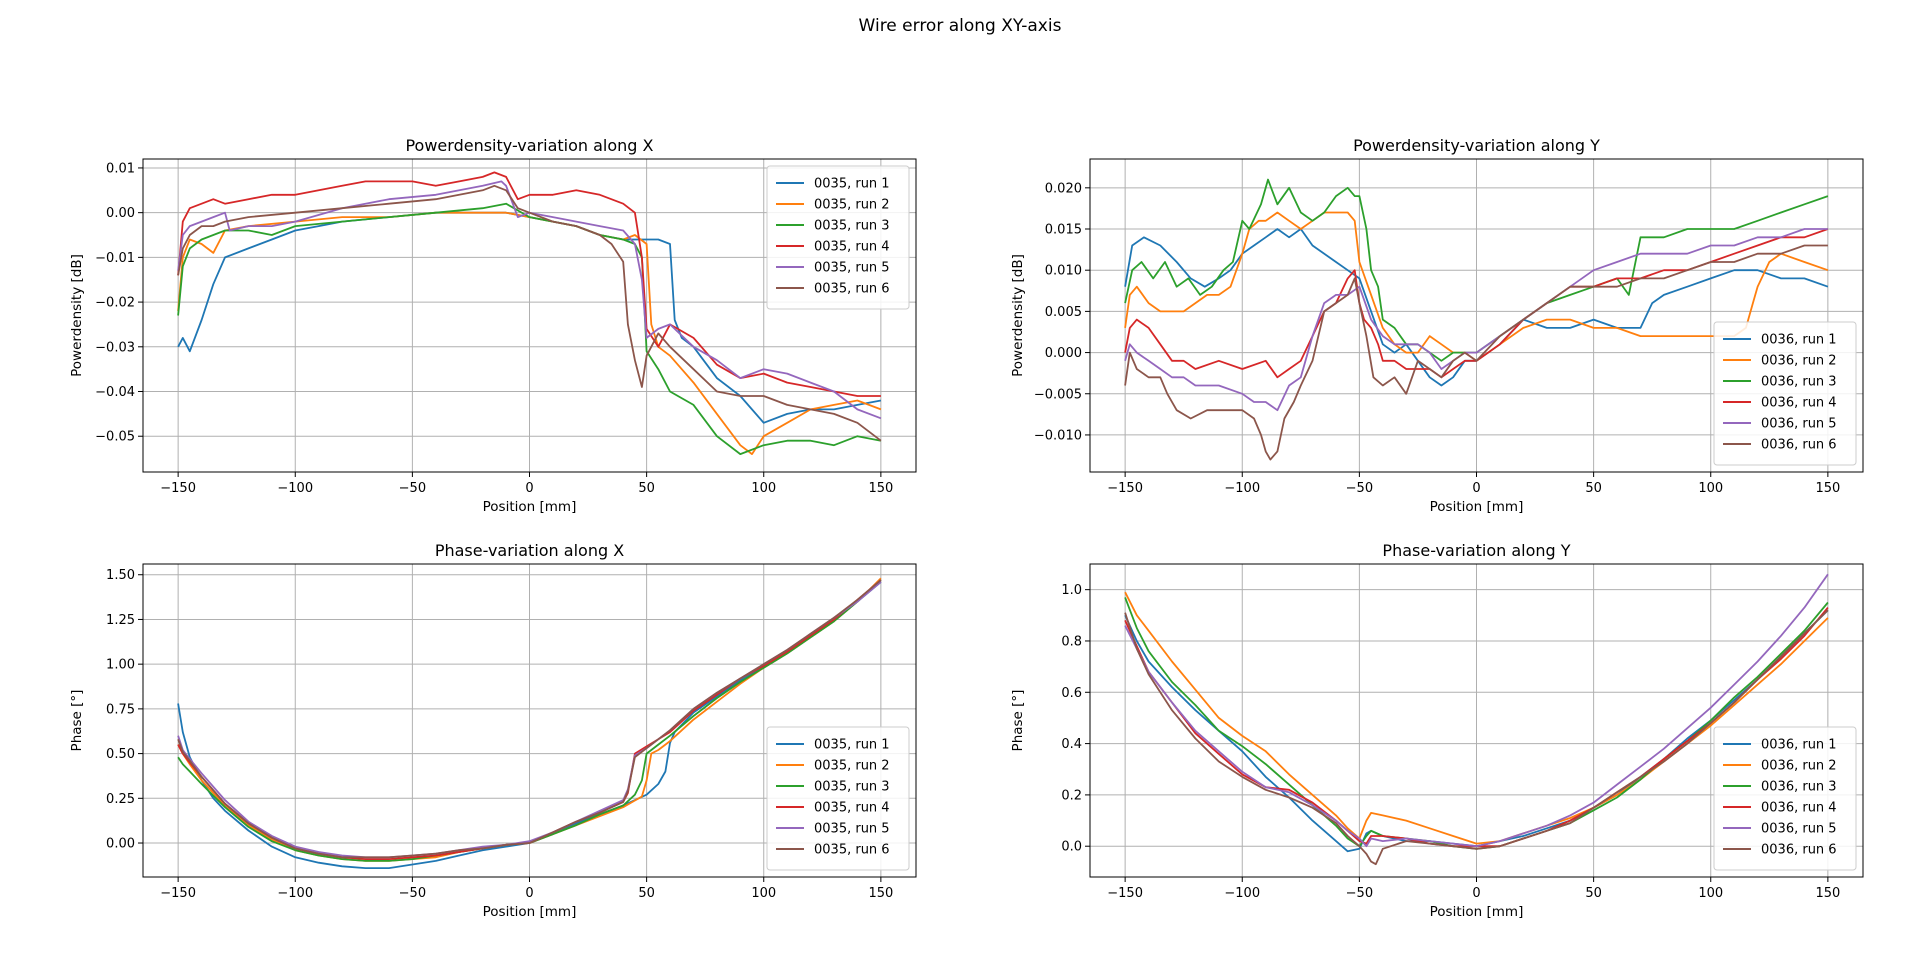 The image size is (1920, 979). What do you see at coordinates (115, 392) in the screenshot?
I see `y-tick-label: −0.04` at bounding box center [115, 392].